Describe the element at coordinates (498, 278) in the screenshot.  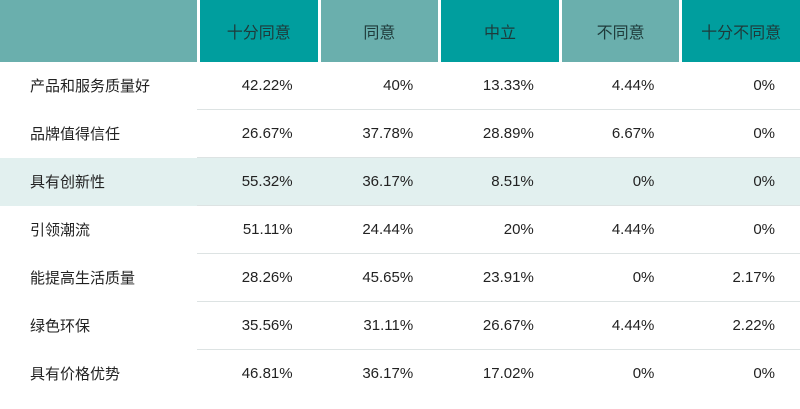
I see `cell-value: 23.91%` at that location.